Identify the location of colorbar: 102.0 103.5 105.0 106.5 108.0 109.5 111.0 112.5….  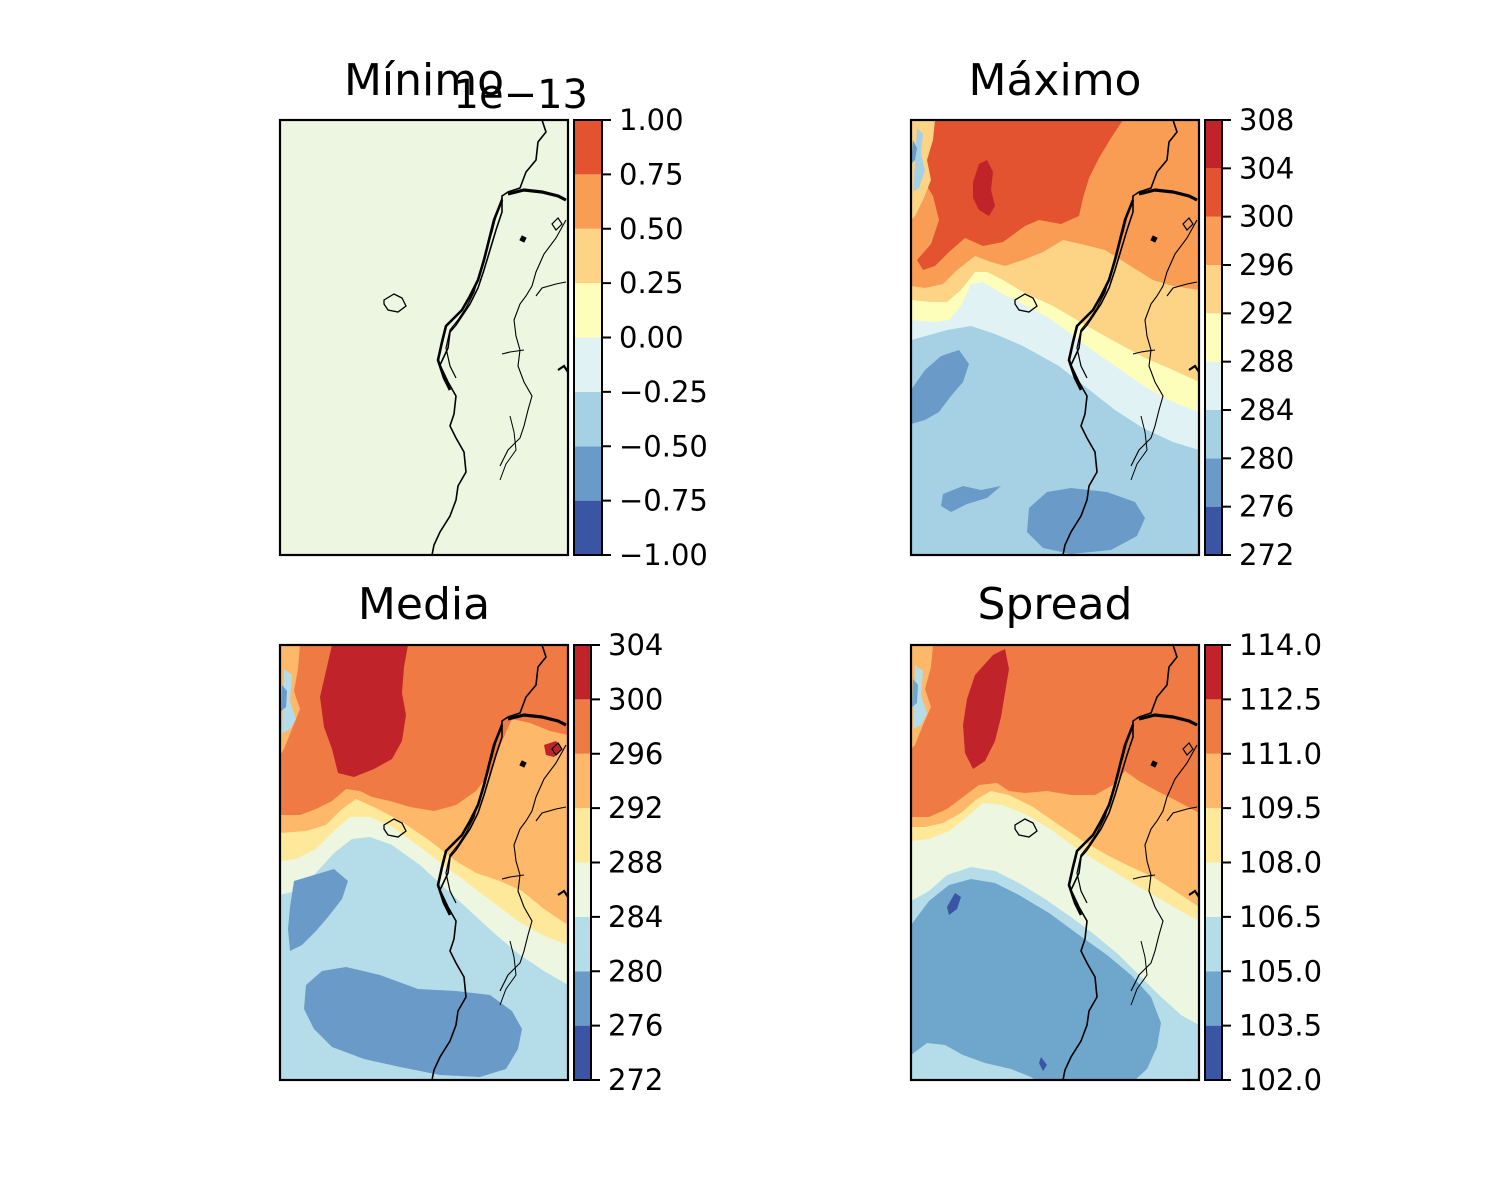
(1263, 862).